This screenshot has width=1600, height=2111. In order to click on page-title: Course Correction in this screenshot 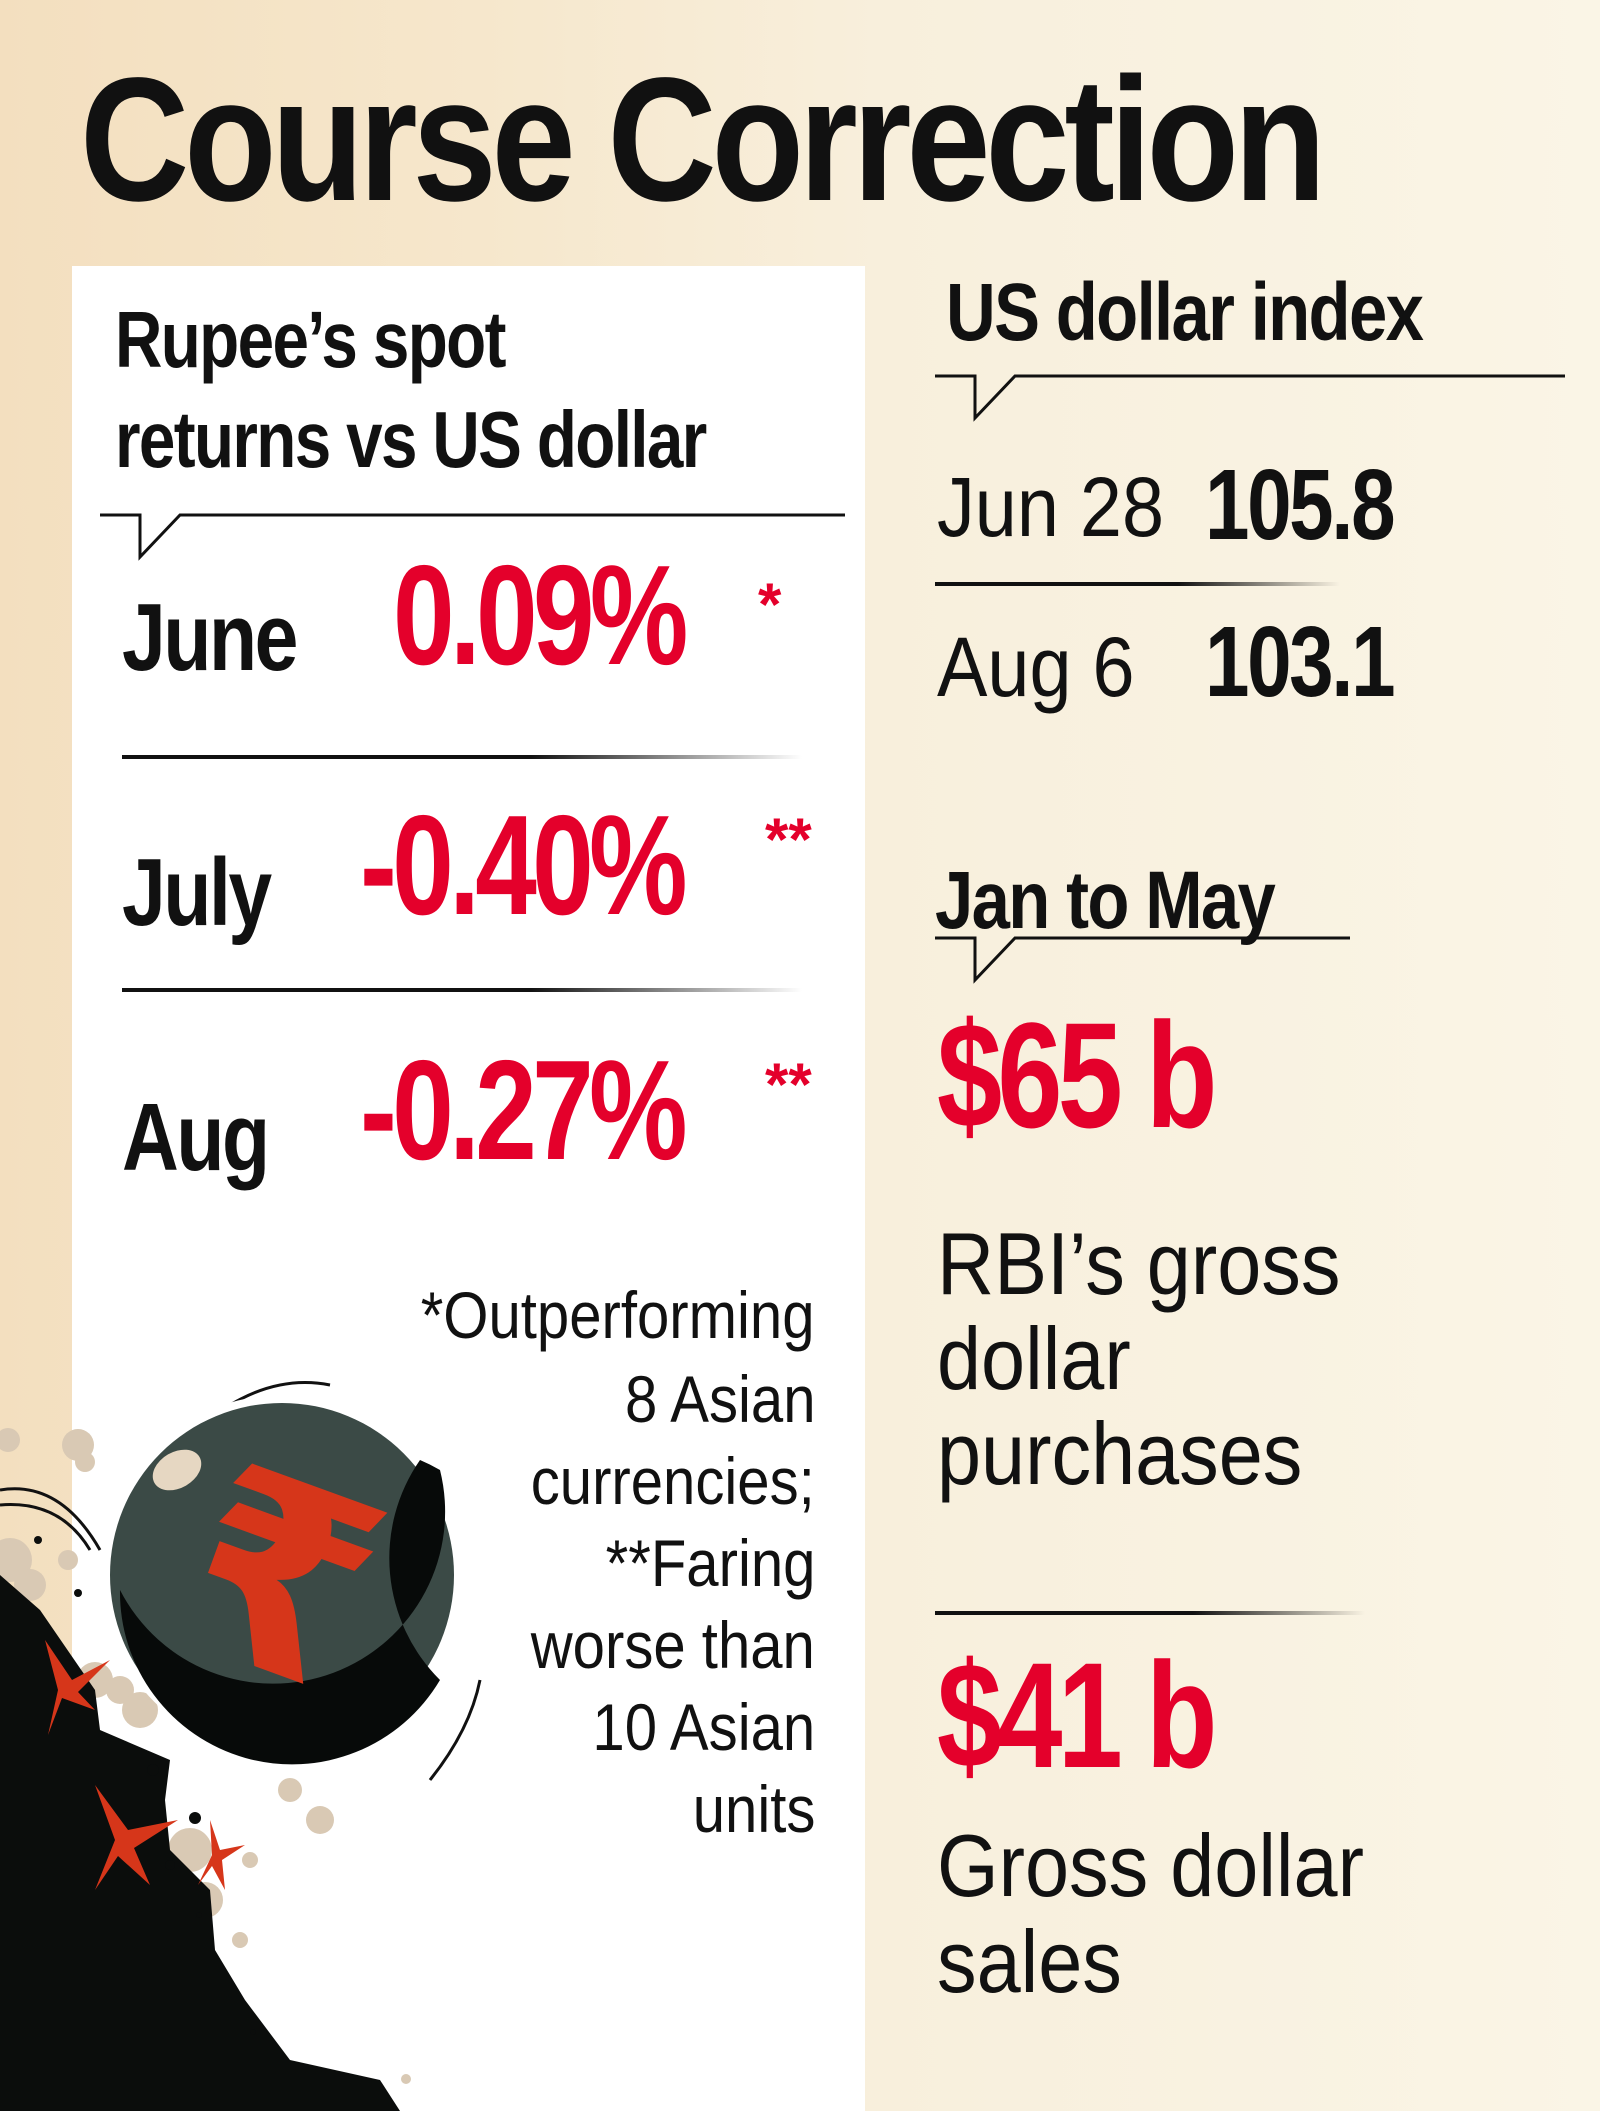, I will do `click(703, 140)`.